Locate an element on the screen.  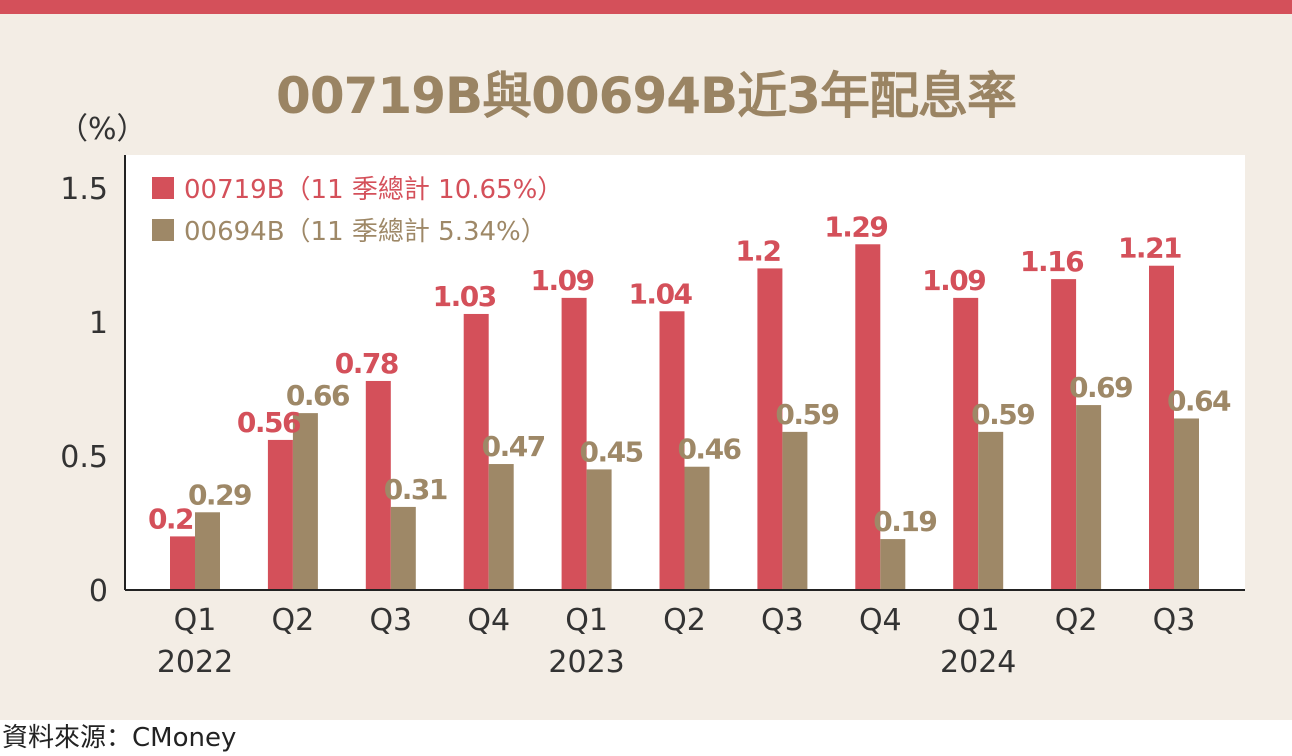
y-tick-label: 0.5 is located at coordinates (84, 457).